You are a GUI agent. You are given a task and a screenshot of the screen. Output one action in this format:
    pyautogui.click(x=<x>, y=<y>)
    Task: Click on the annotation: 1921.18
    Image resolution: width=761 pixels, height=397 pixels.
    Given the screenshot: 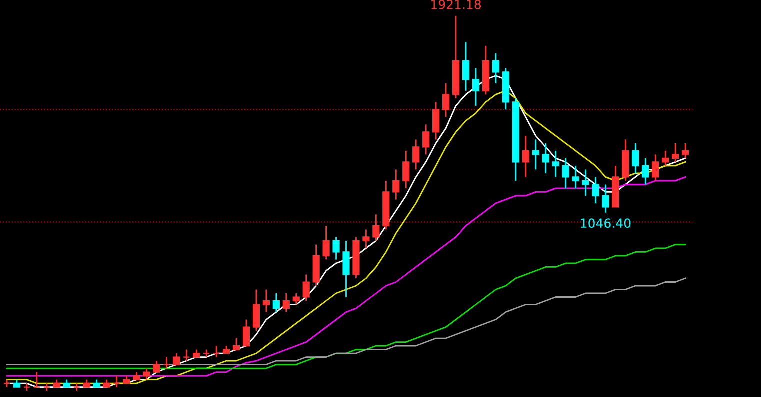 What is the action you would take?
    pyautogui.click(x=457, y=5)
    